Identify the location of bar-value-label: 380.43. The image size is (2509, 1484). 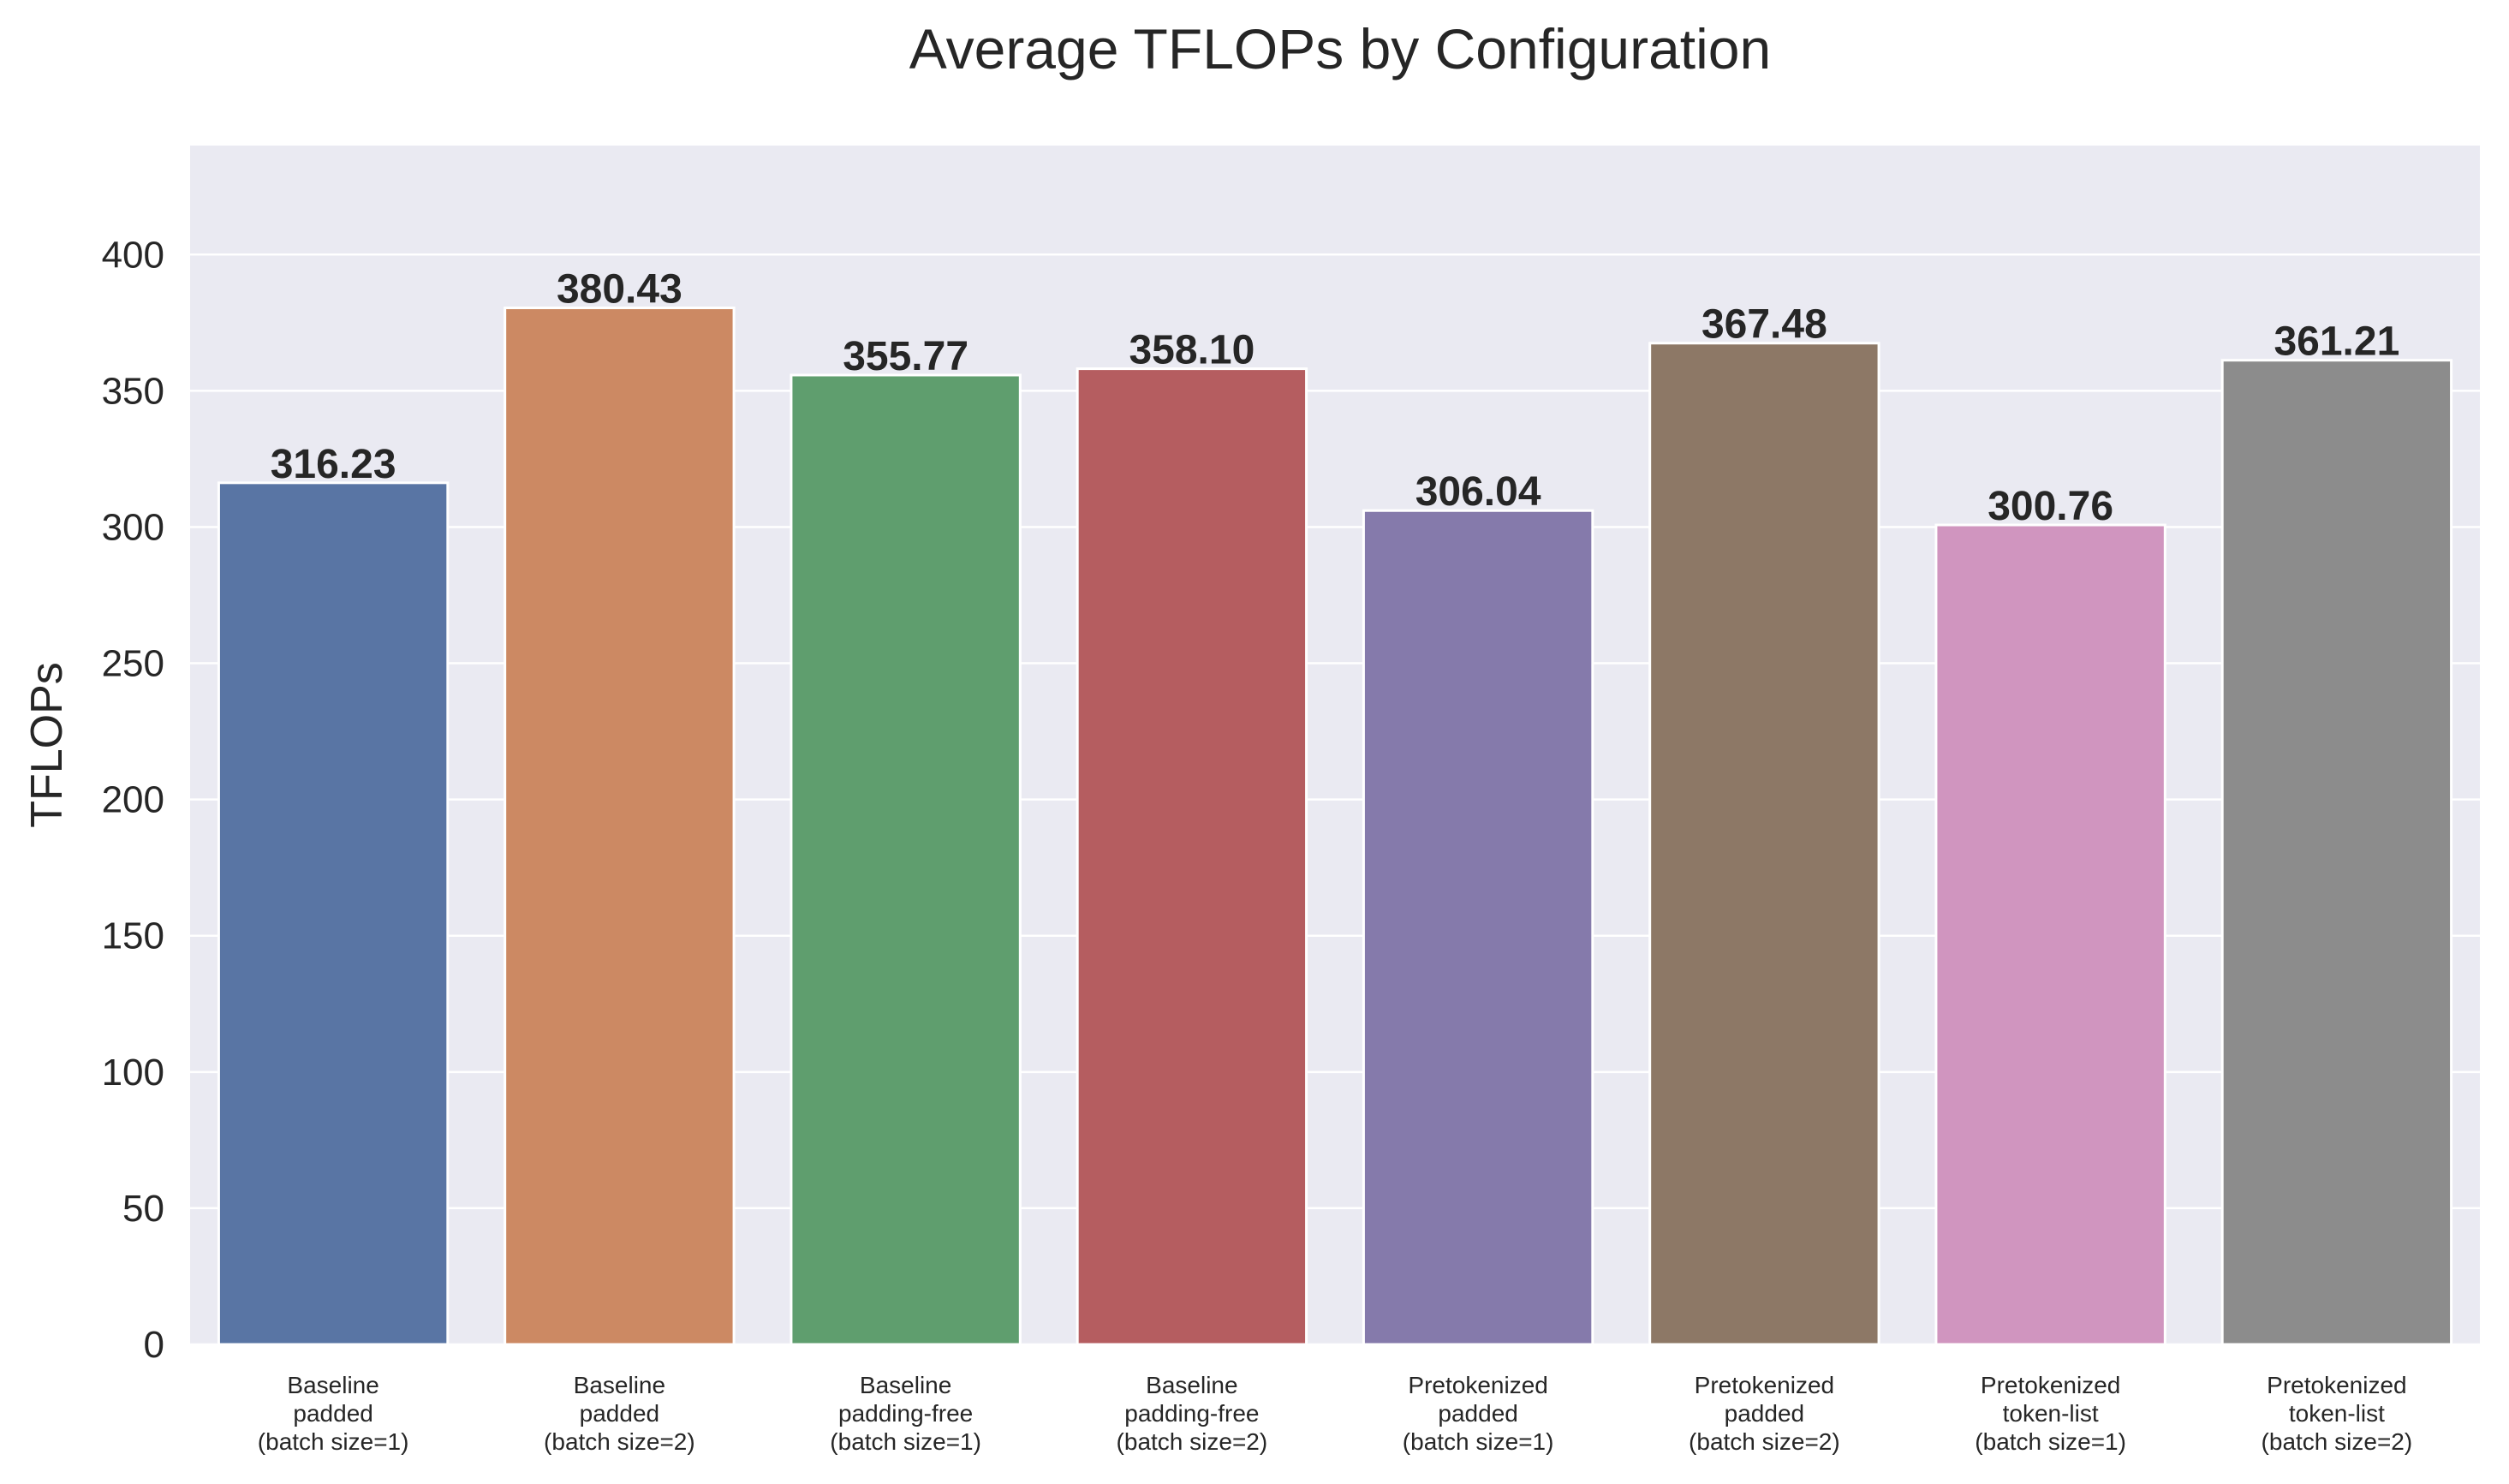
(619, 290).